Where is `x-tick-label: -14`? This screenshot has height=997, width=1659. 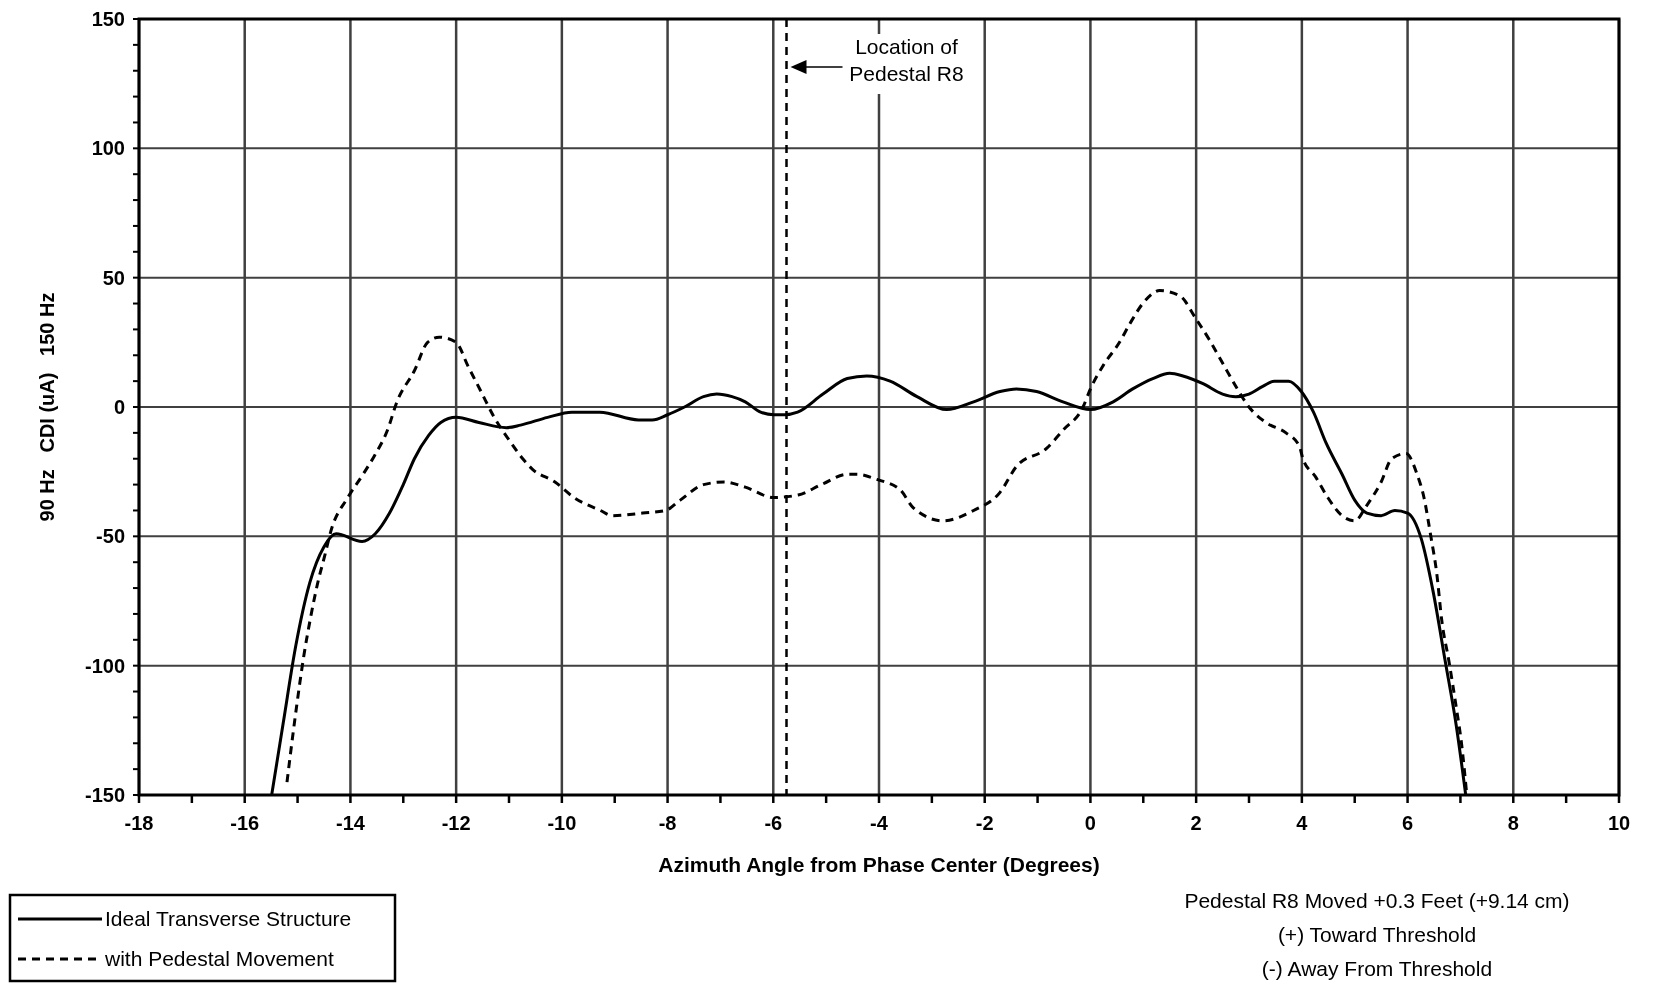
x-tick-label: -14 is located at coordinates (350, 823).